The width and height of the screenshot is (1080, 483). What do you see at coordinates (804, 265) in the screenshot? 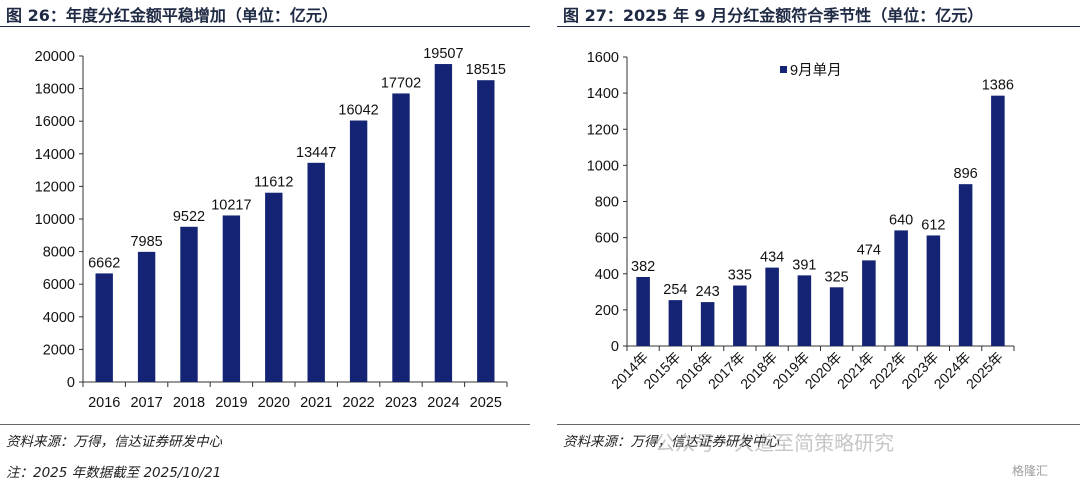
I see `chart2-data-label: 391` at bounding box center [804, 265].